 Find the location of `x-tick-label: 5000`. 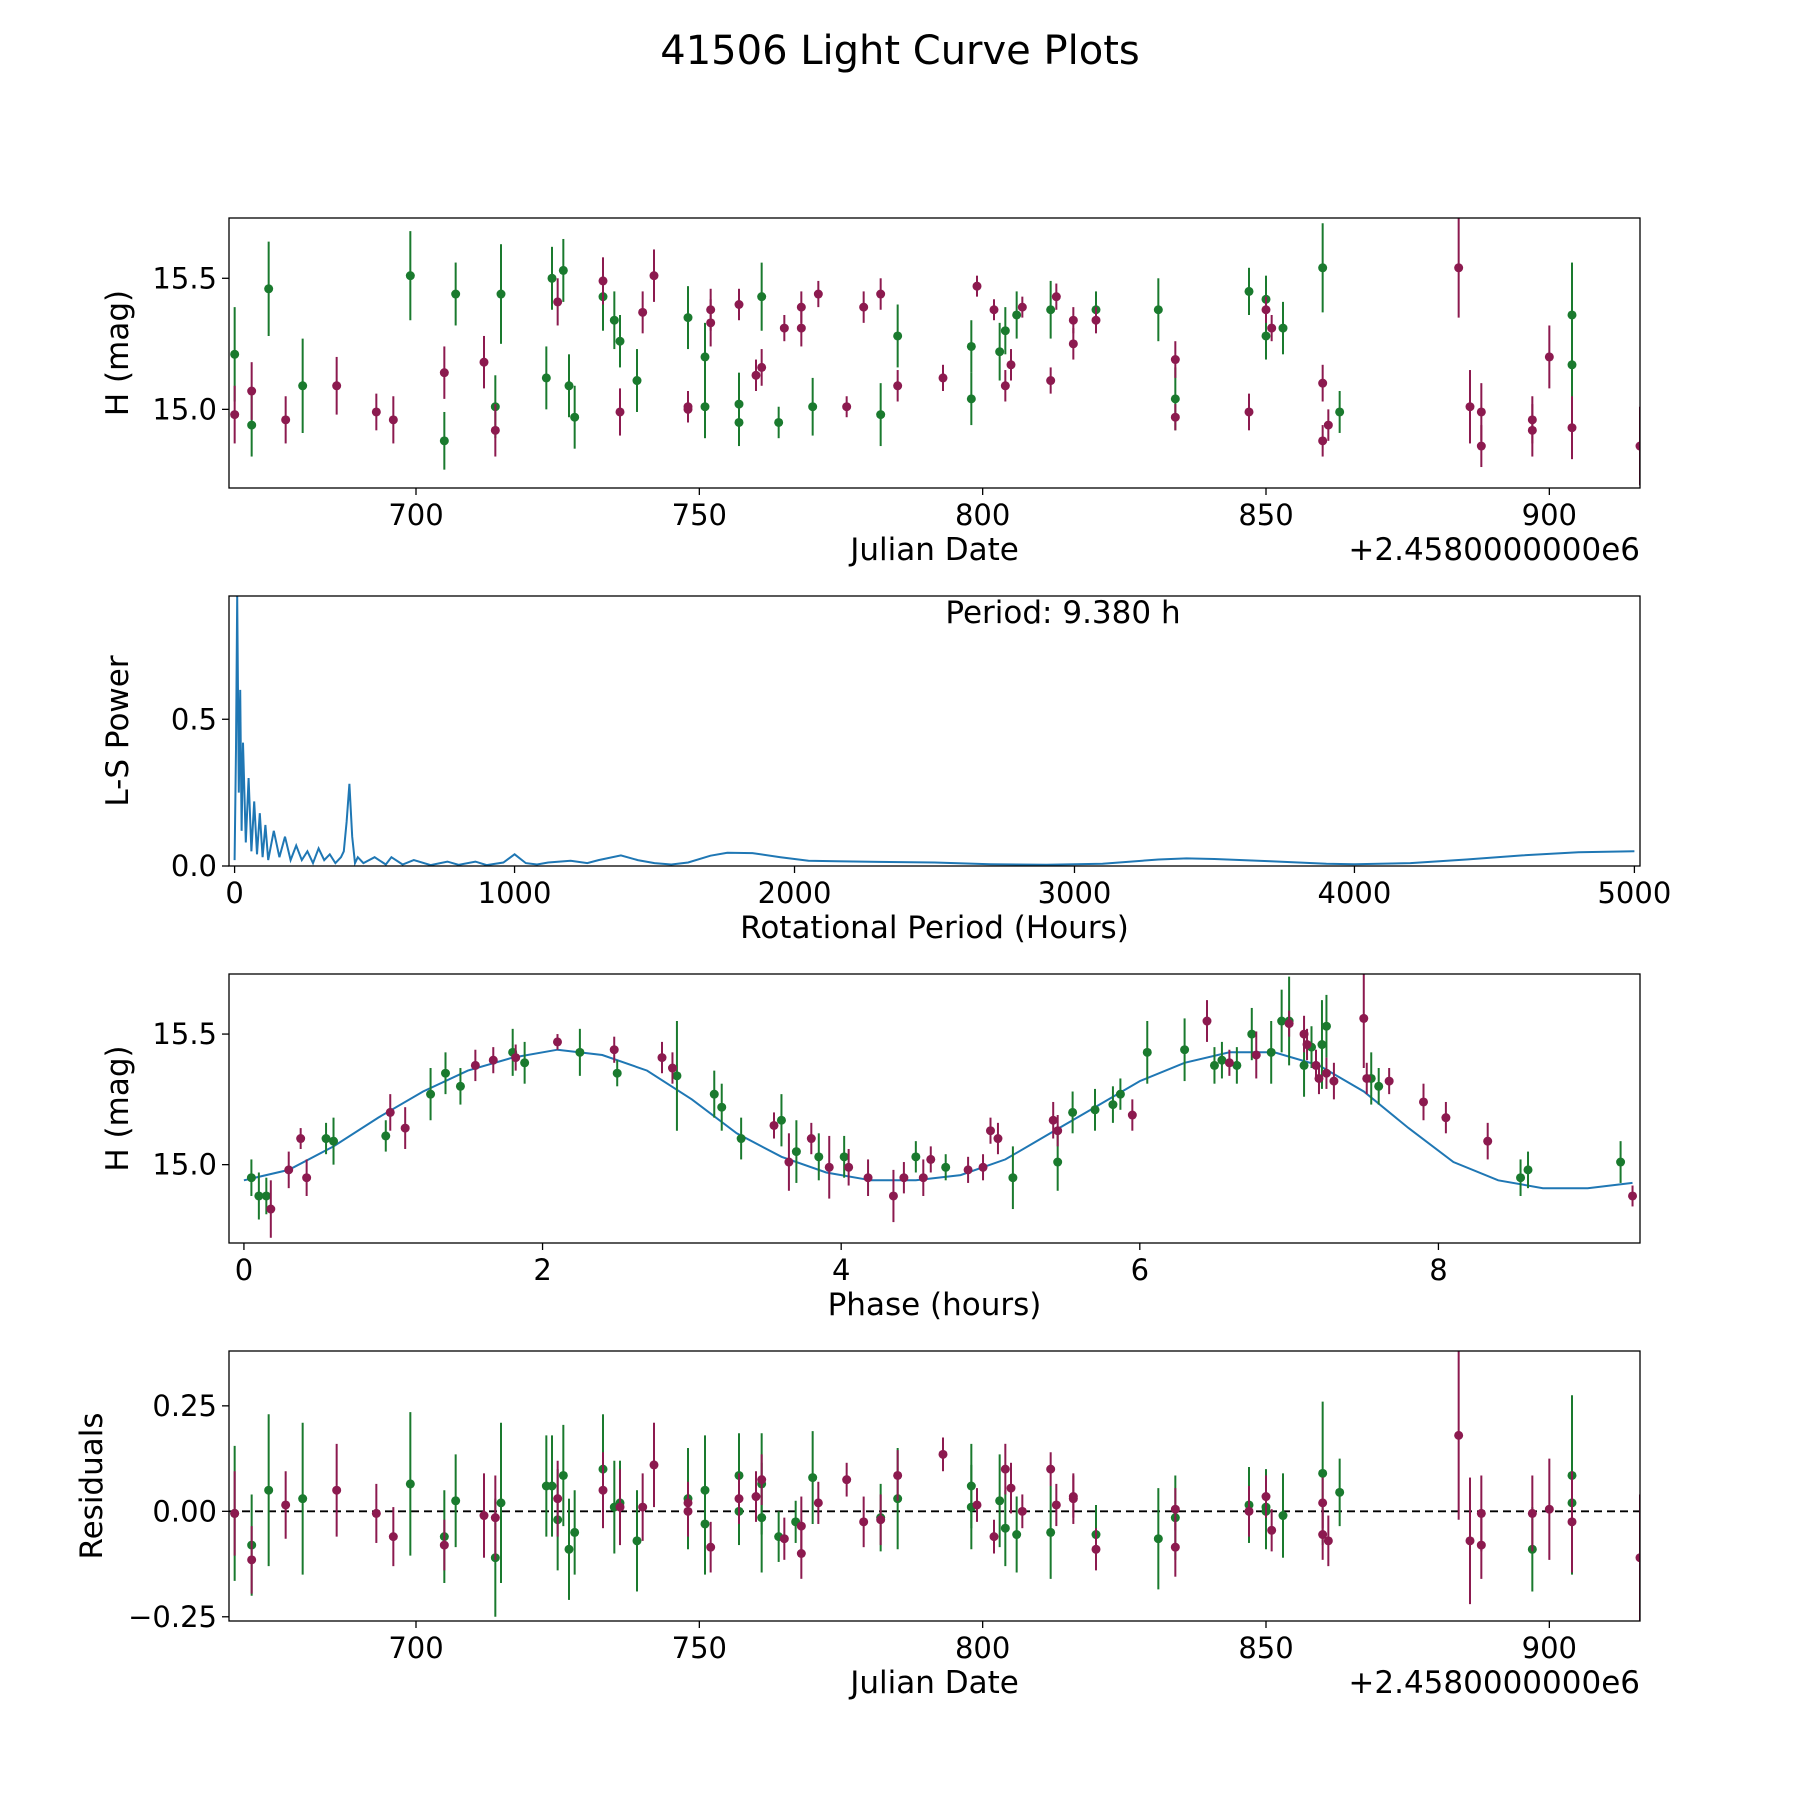

x-tick-label: 5000 is located at coordinates (1634, 893).